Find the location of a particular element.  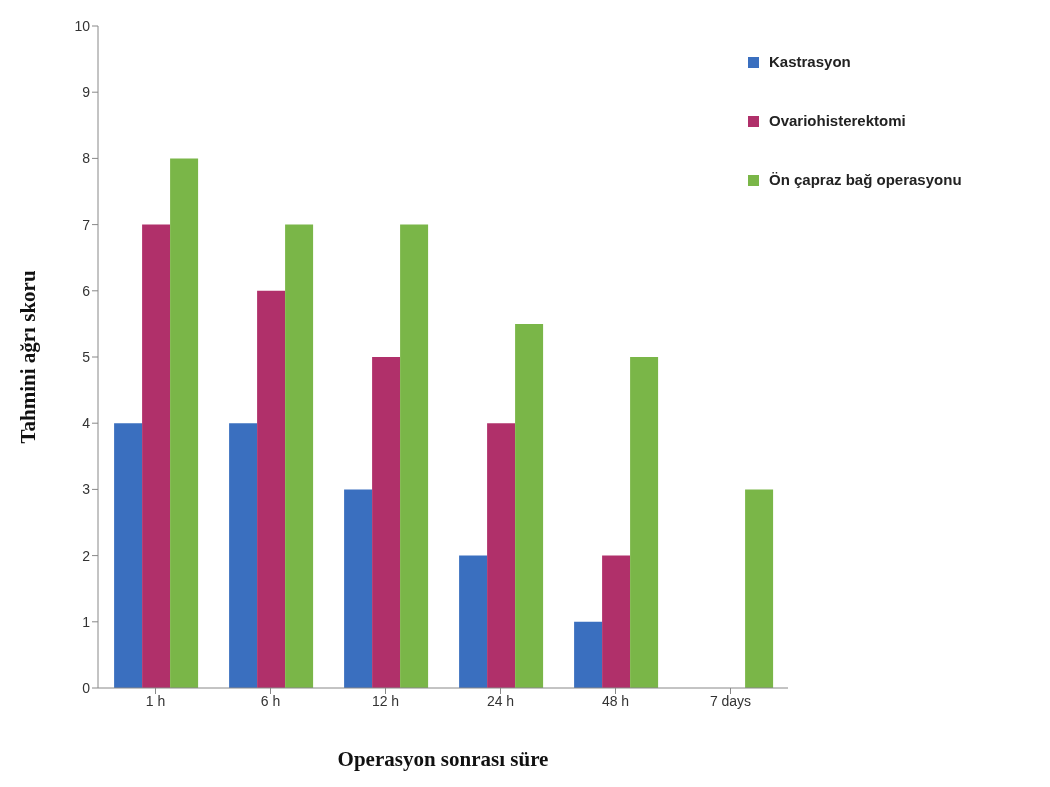

x-axis-title: Operasyon sonrası süre is located at coordinates (443, 759).